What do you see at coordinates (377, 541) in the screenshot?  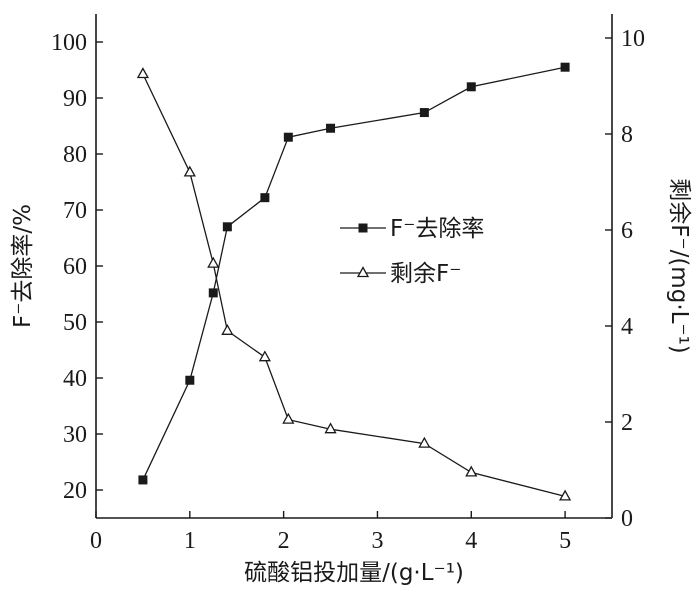 I see `x-tick-label: 3` at bounding box center [377, 541].